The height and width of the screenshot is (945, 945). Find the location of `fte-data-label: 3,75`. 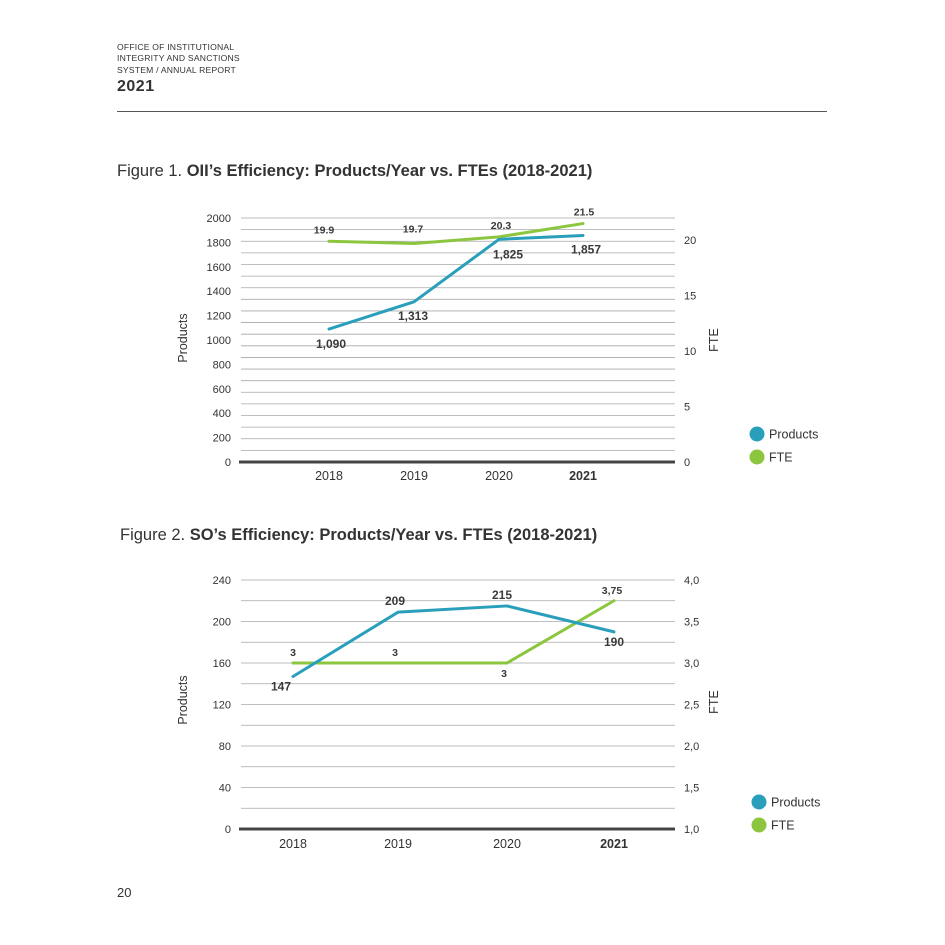

fte-data-label: 3,75 is located at coordinates (612, 591).